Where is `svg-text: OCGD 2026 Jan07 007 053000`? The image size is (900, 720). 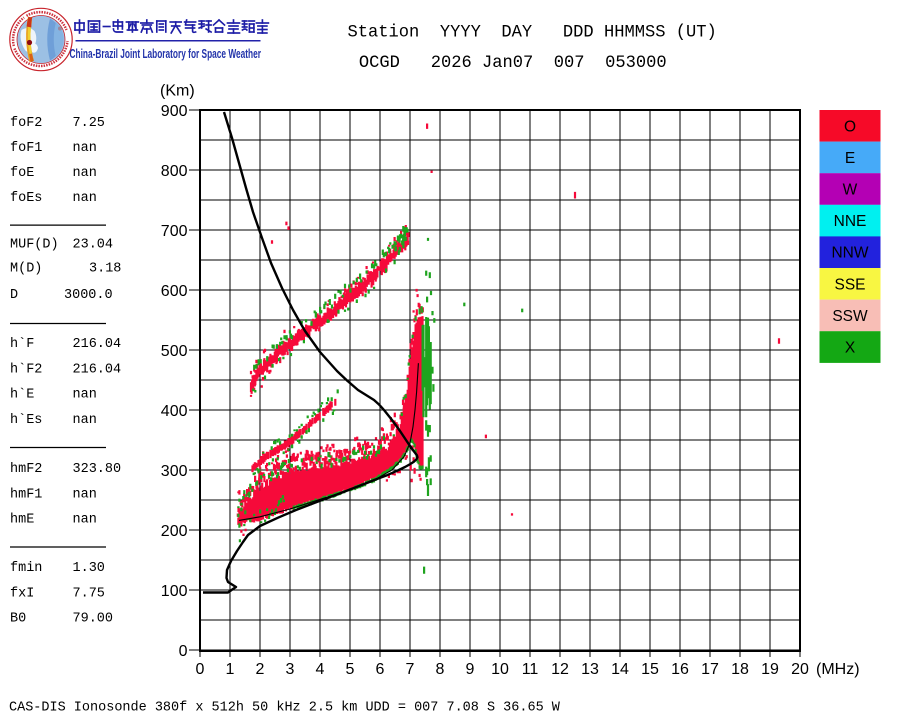
svg-text: OCGD 2026 Jan07 007 053000 is located at coordinates (513, 63).